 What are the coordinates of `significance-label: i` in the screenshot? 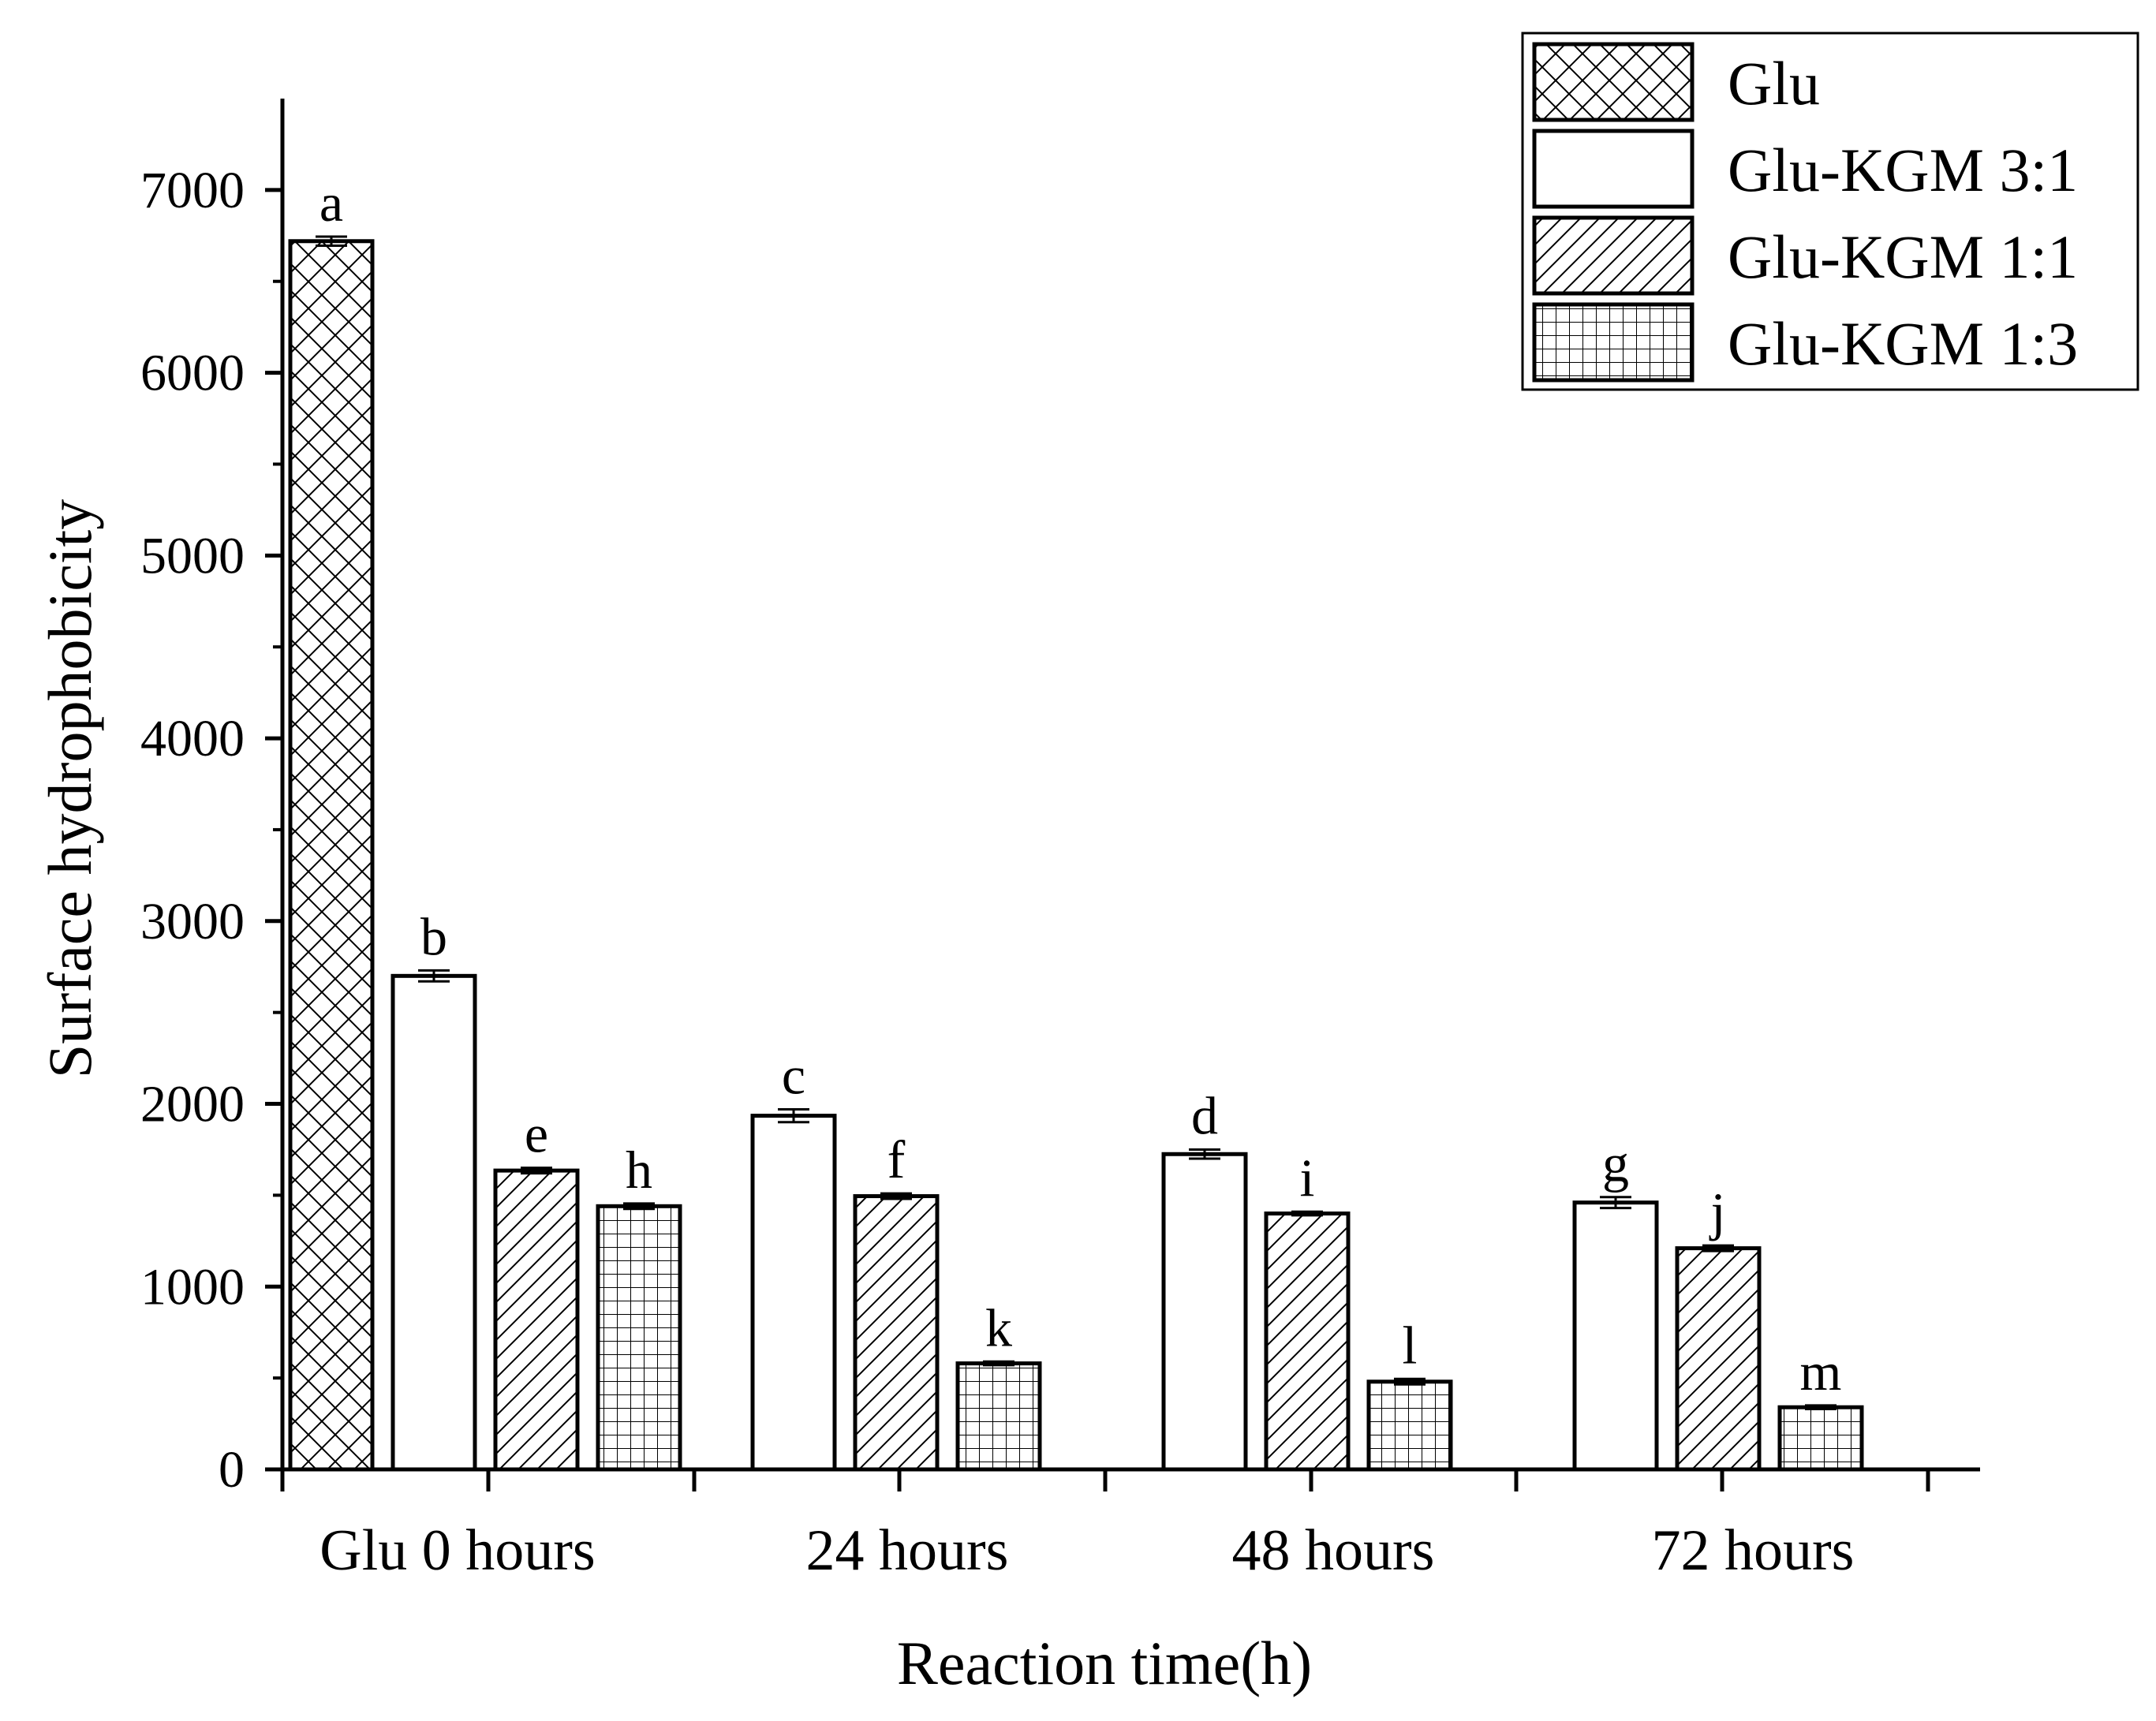 It's located at (1307, 1178).